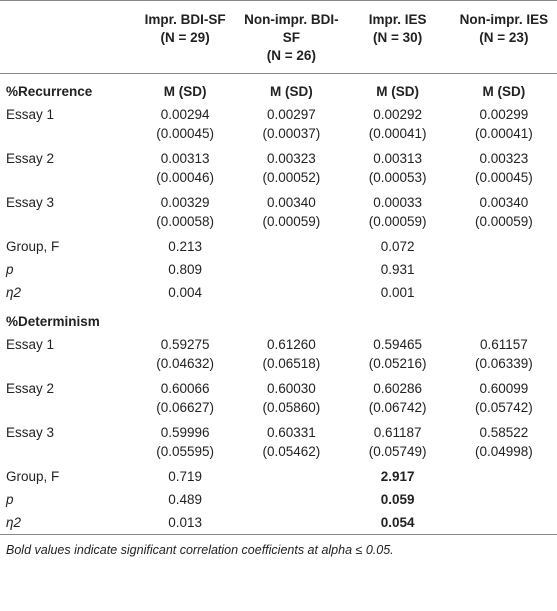 This screenshot has width=557, height=611. What do you see at coordinates (291, 169) in the screenshot?
I see `cell: 0.00323 (0.00052)` at bounding box center [291, 169].